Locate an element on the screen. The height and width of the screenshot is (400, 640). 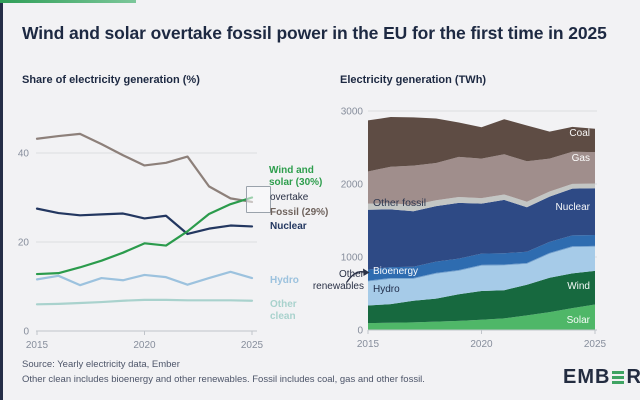
line-other-clean is located at coordinates (144, 302).